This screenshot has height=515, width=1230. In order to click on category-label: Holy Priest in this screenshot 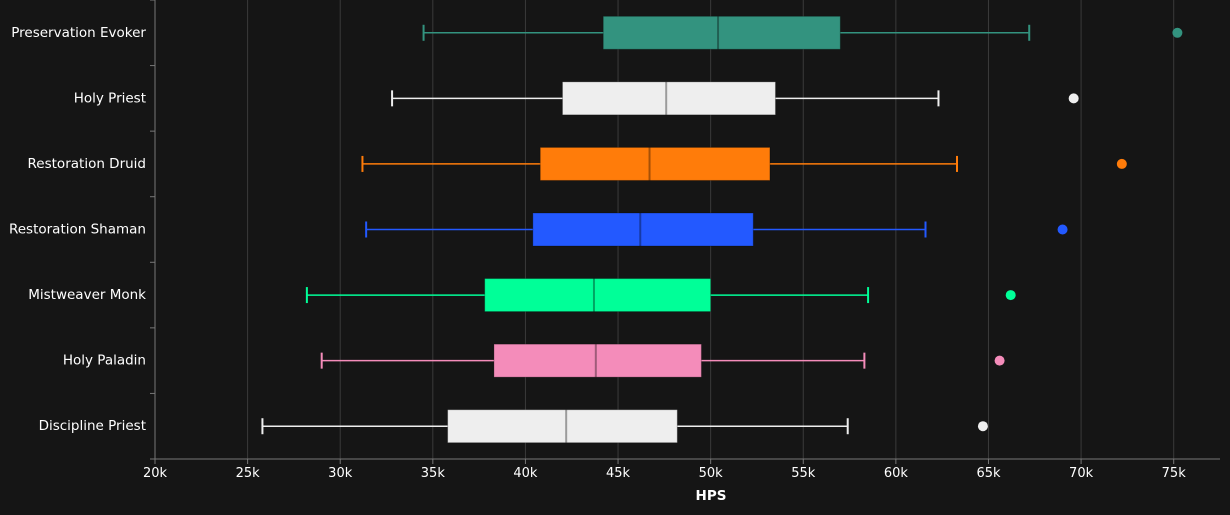, I will do `click(110, 98)`.